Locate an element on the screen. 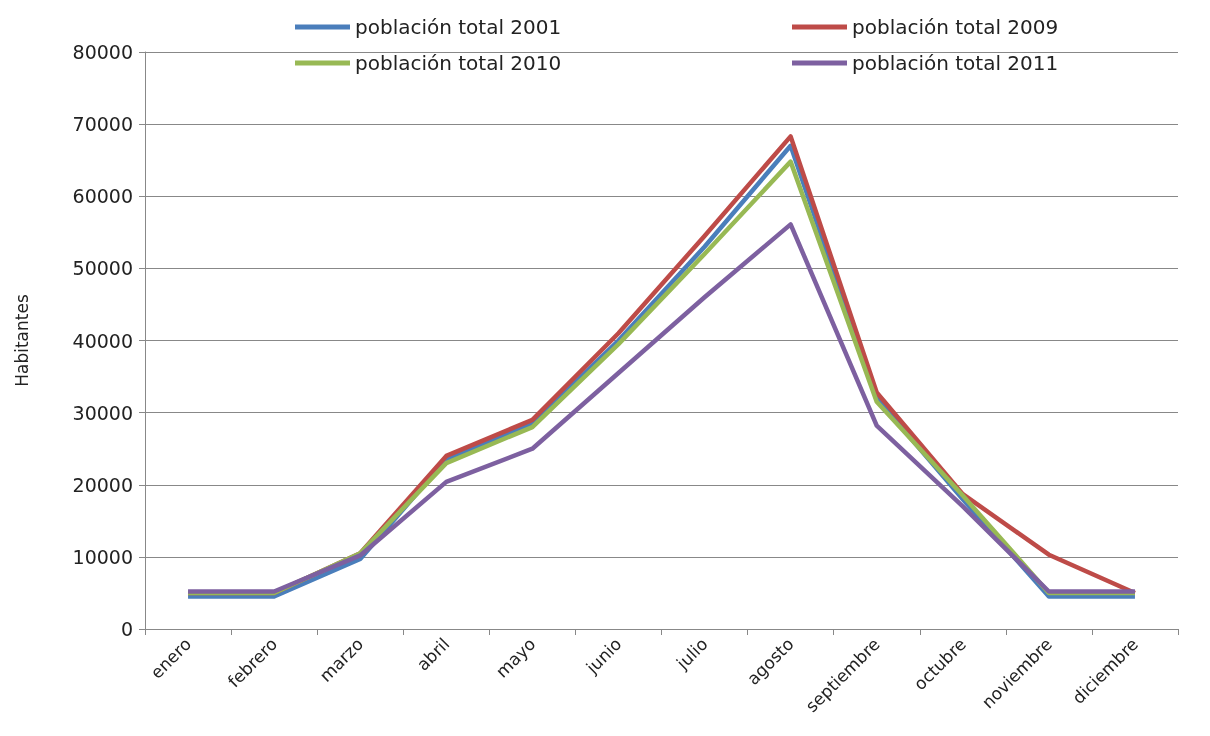  y-tick-label: 60000 is located at coordinates (102, 196).